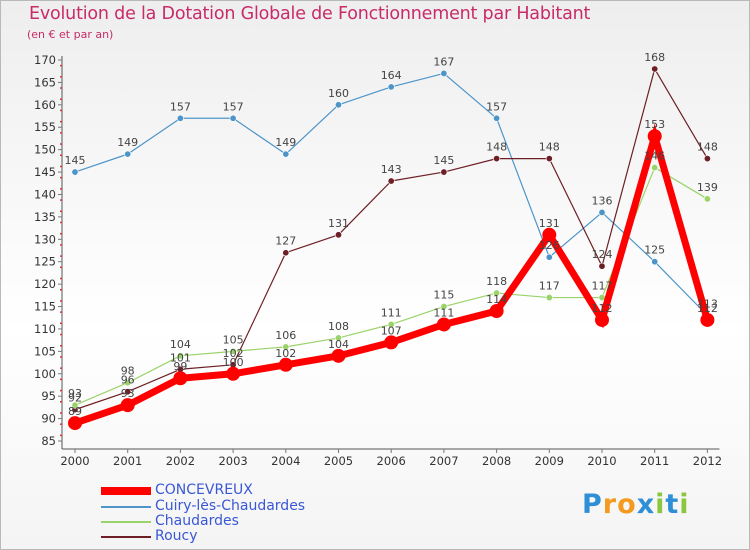 This screenshot has height=550, width=750. What do you see at coordinates (285, 461) in the screenshot?
I see `x-tick-label: 2004` at bounding box center [285, 461].